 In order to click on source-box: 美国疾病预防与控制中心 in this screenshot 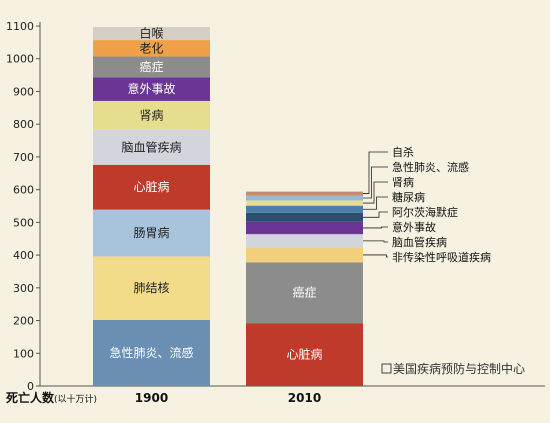, I will do `click(453, 368)`.